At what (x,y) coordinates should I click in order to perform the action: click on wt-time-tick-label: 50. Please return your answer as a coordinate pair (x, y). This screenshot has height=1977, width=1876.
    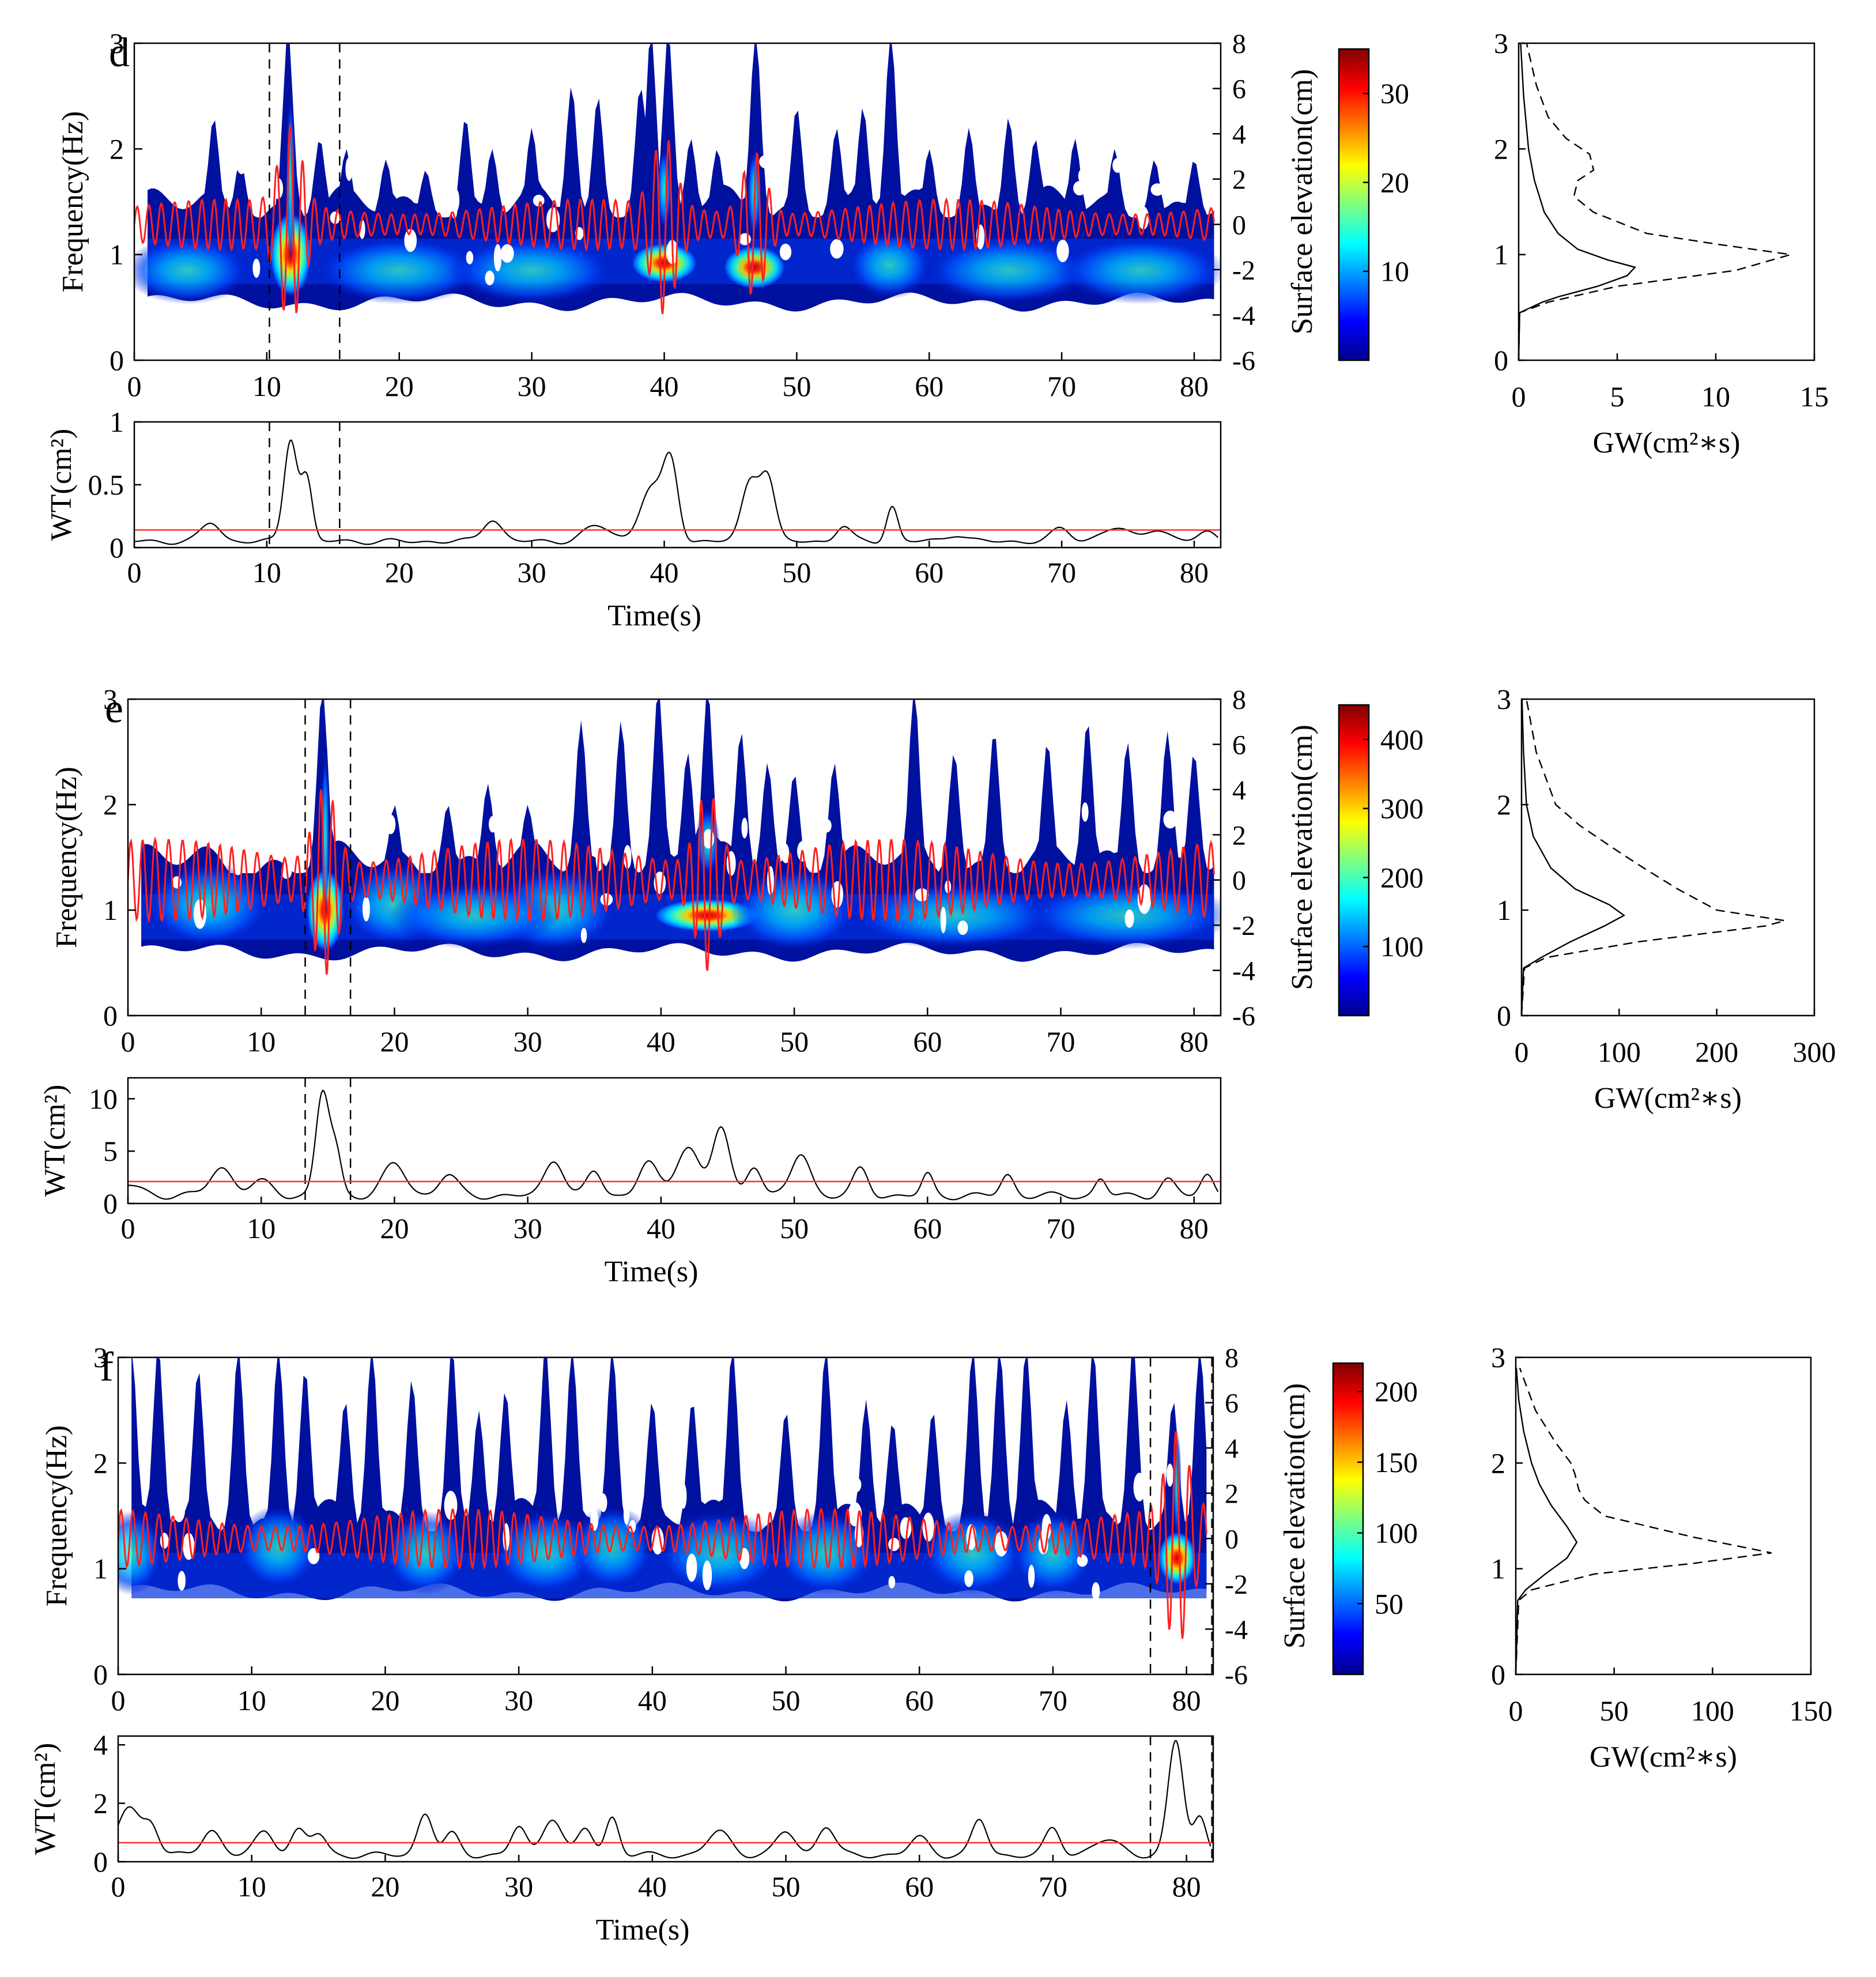
    Looking at the image, I should click on (796, 572).